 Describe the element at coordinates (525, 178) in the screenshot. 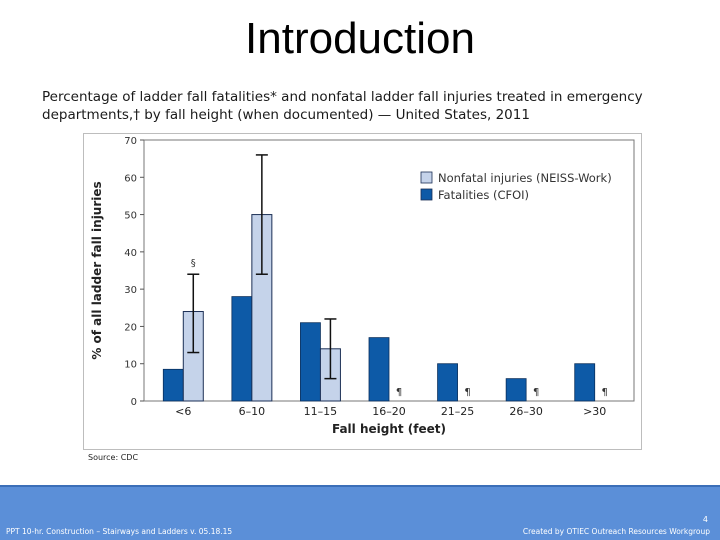

I see `legend-label-nonfatal: Nonfatal injuries (NEISS-Work)` at that location.